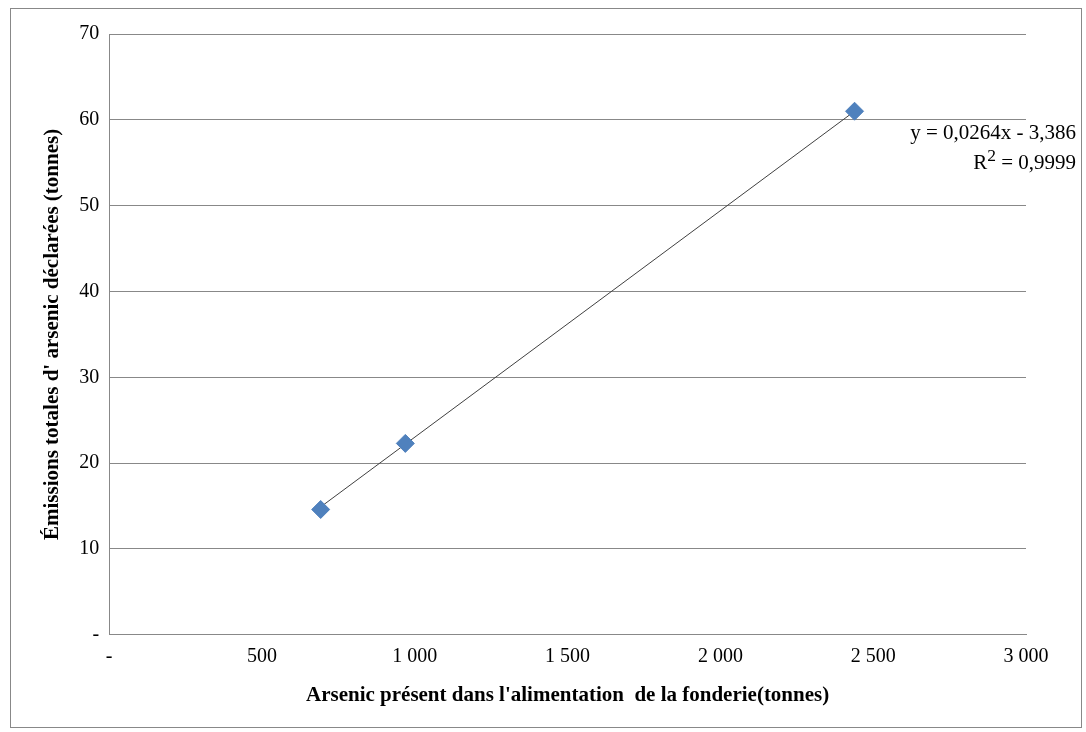 This screenshot has width=1086, height=732. Describe the element at coordinates (1024, 160) in the screenshot. I see `annotation: R$^{2}$ = 0,9999` at that location.